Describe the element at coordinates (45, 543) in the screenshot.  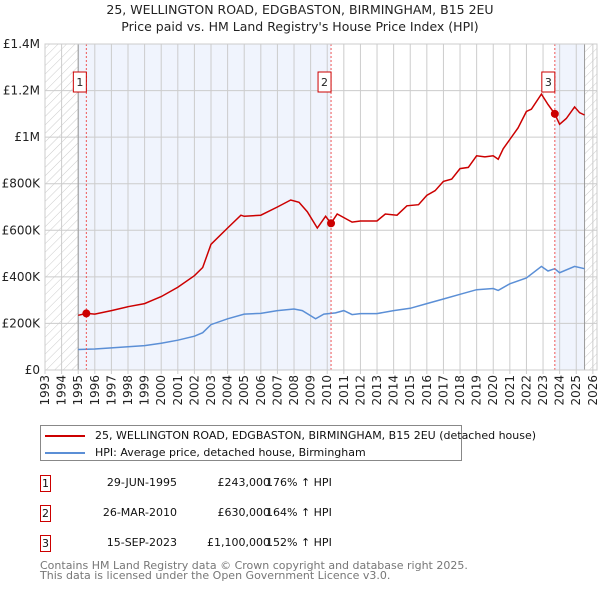
I see `sale-number-badge: 3` at that location.